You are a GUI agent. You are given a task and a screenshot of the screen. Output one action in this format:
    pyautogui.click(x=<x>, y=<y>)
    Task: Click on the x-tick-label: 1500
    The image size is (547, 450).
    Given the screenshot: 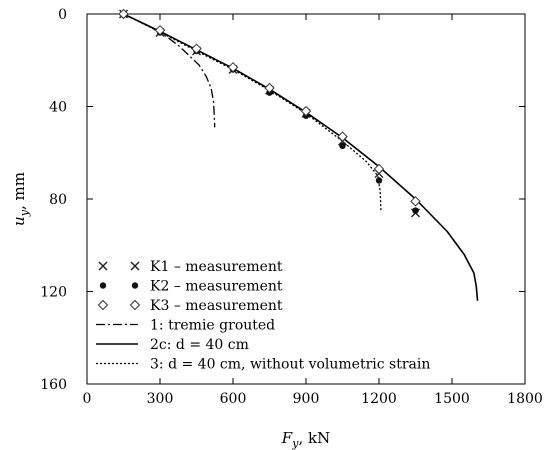 What is the action you would take?
    pyautogui.click(x=452, y=399)
    